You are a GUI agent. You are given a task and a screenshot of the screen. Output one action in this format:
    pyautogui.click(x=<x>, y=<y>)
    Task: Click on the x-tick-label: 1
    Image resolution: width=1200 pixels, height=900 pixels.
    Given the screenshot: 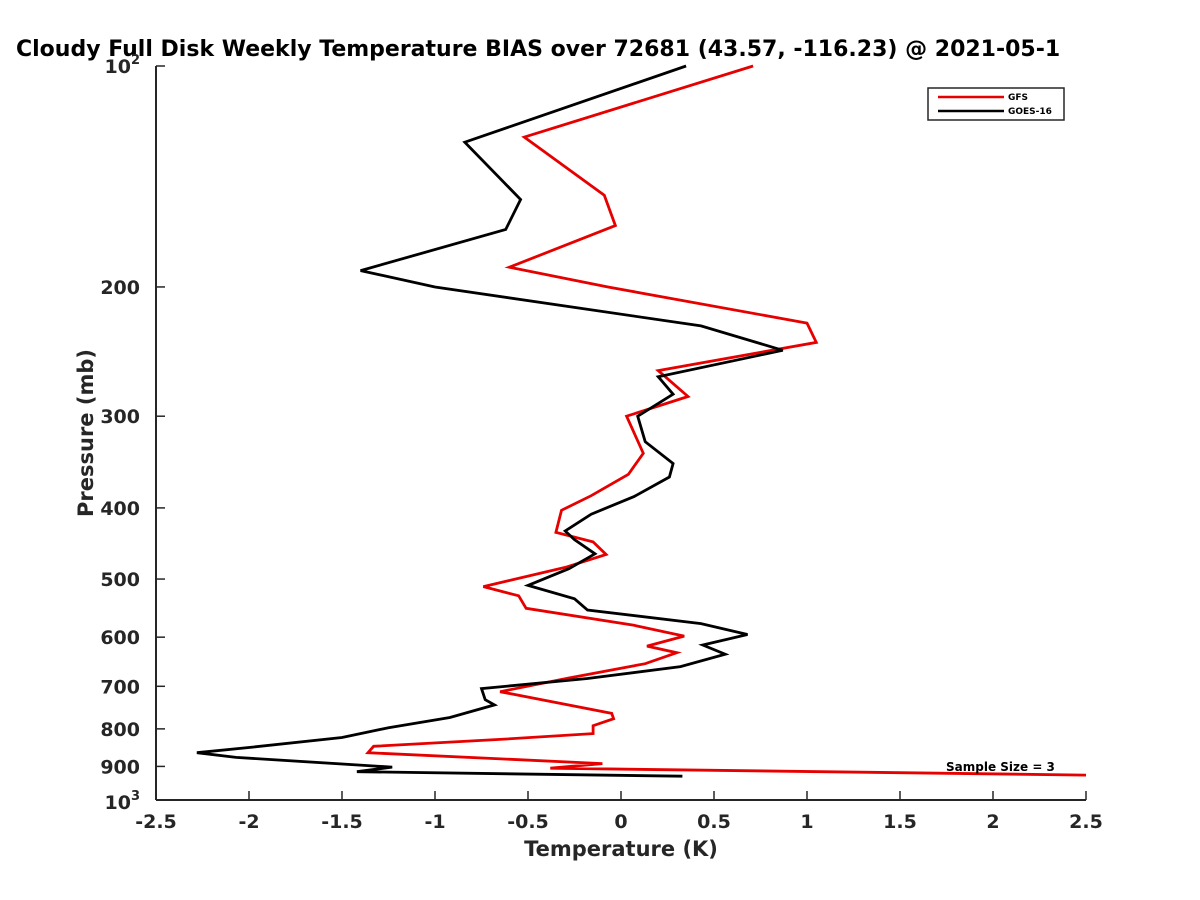 What is the action you would take?
    pyautogui.click(x=806, y=822)
    